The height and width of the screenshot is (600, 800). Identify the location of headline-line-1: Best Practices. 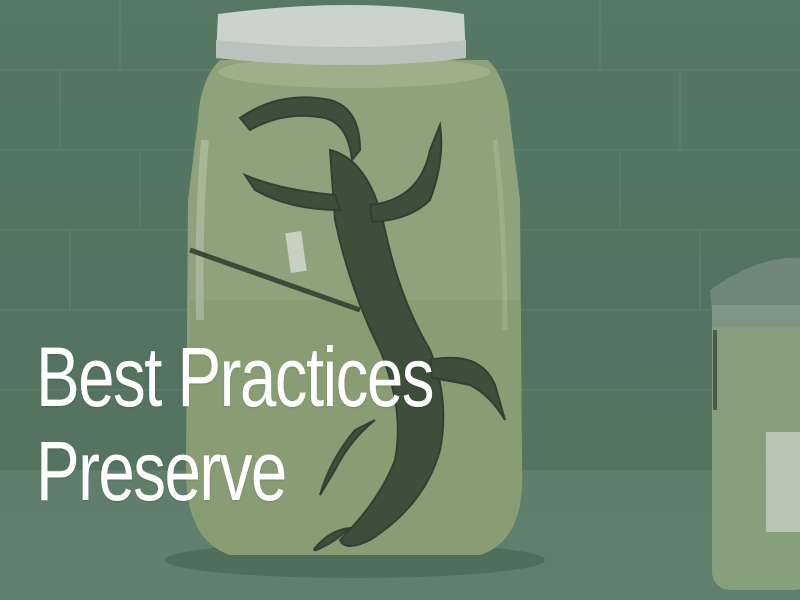
(235, 377).